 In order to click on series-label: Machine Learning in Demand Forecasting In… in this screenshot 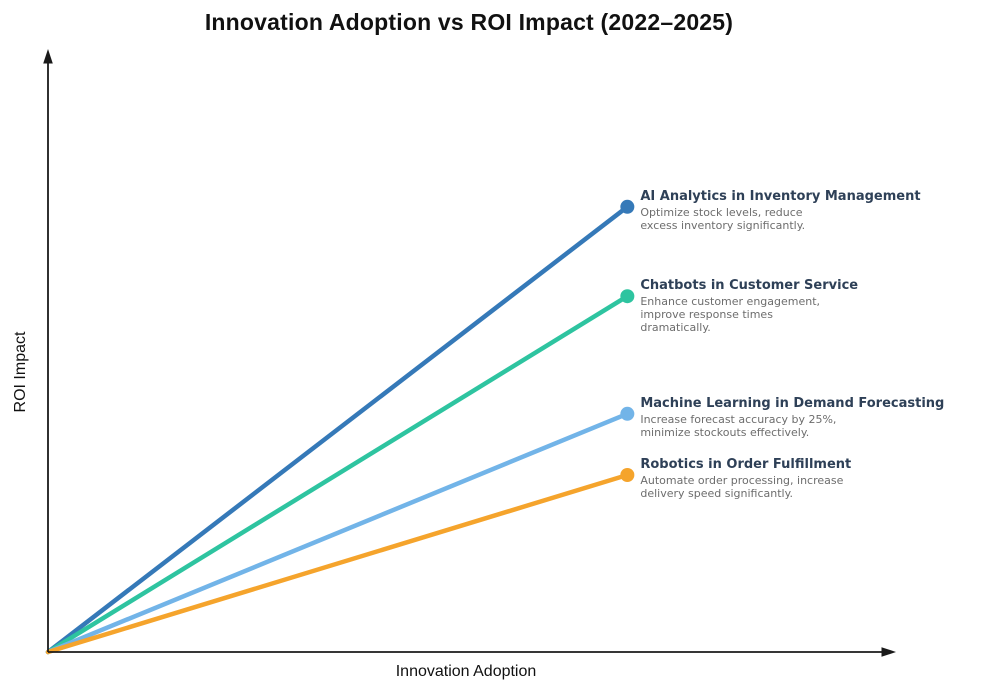, I will do `click(792, 417)`.